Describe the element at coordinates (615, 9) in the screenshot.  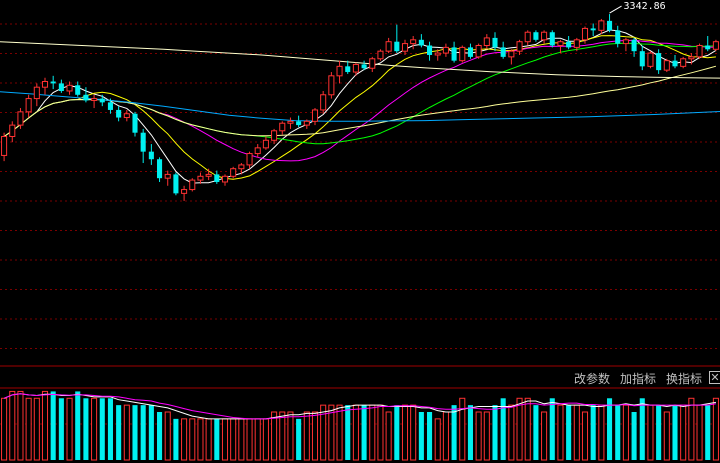
I see `max-high-pointer` at that location.